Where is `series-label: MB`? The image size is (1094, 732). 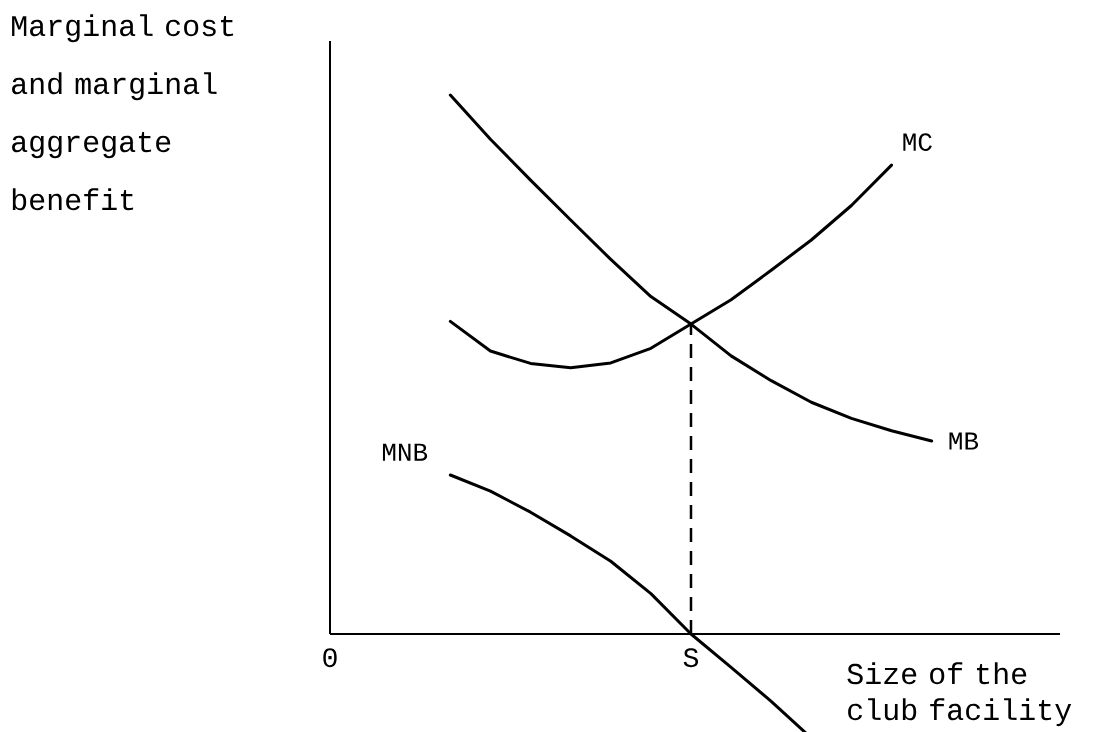
series-label: MB is located at coordinates (964, 441).